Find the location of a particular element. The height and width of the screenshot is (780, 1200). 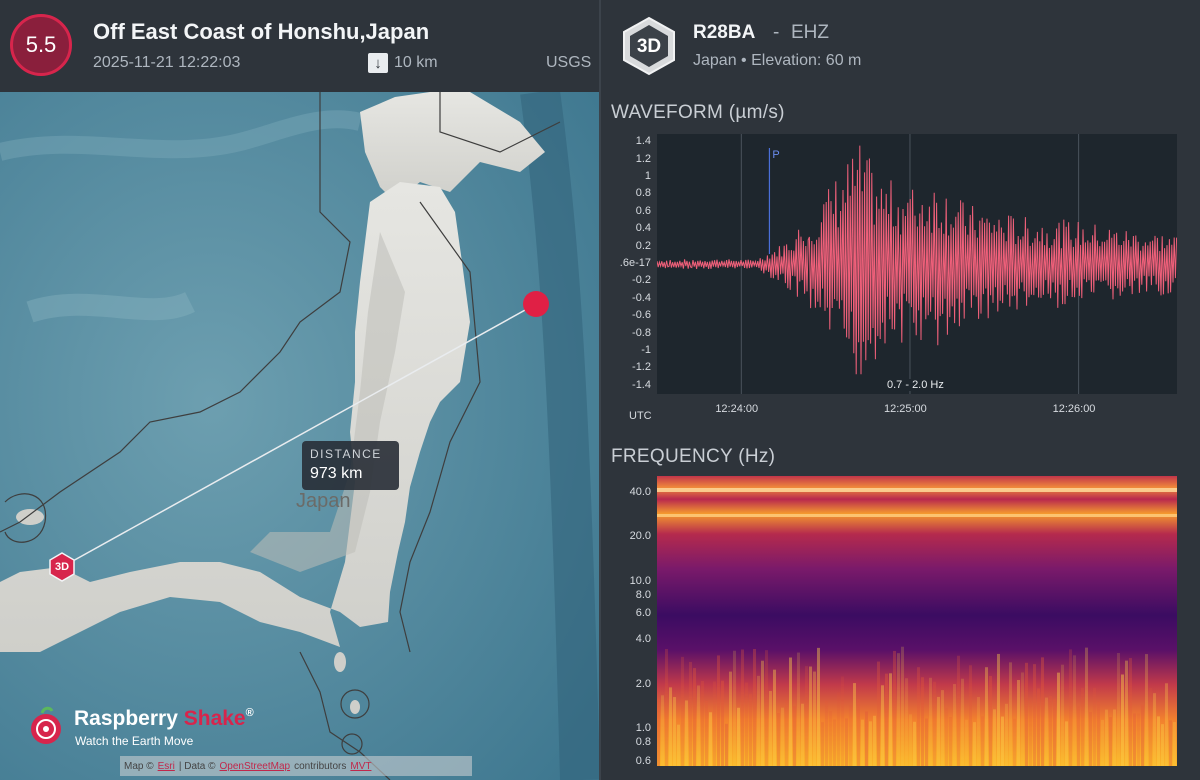

waveform-y-tick: -0.4 is located at coordinates (641, 297).